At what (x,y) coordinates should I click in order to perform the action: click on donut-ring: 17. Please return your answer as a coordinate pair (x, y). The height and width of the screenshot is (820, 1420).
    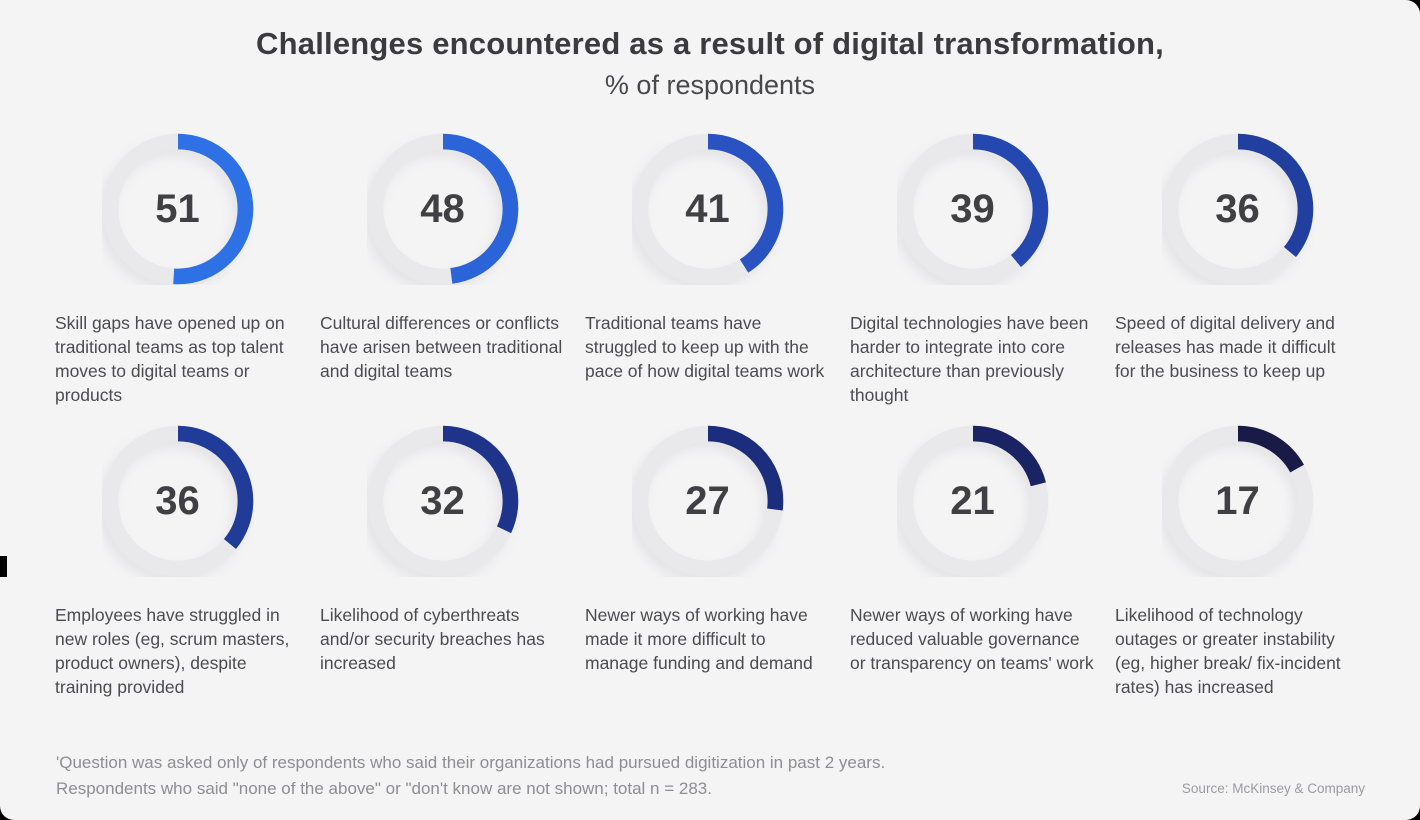
    Looking at the image, I should click on (1238, 501).